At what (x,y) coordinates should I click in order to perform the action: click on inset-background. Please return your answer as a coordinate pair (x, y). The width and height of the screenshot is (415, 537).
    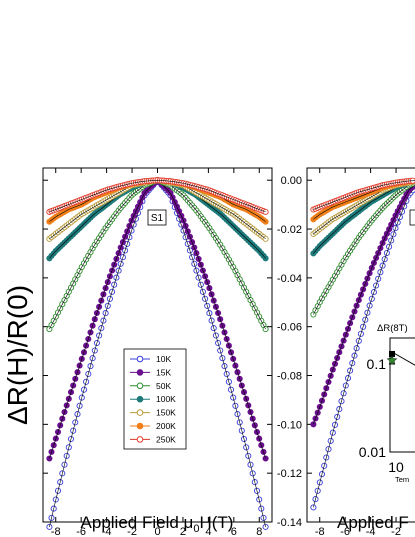
    Looking at the image, I should click on (395, 393).